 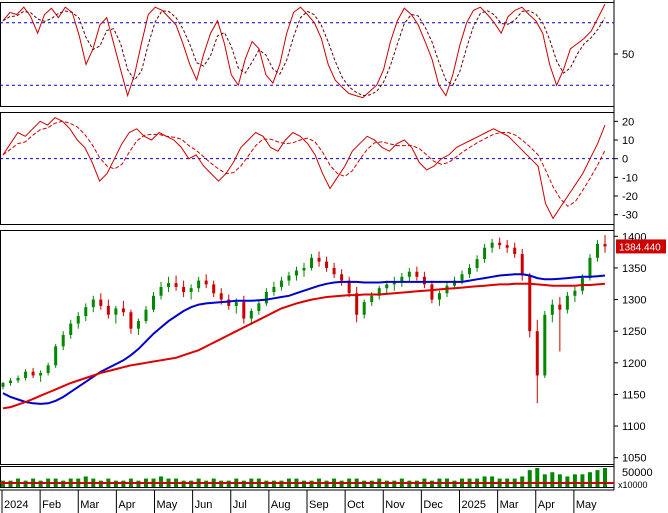 I want to click on x-tick-label: Feb, so click(x=51, y=505).